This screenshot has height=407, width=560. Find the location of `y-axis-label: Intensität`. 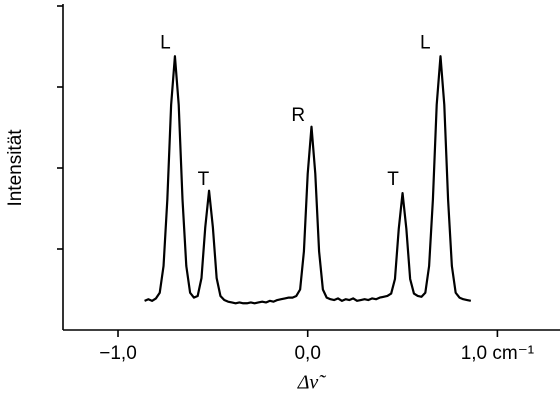

y-axis-label: Intensität is located at coordinates (15, 168).